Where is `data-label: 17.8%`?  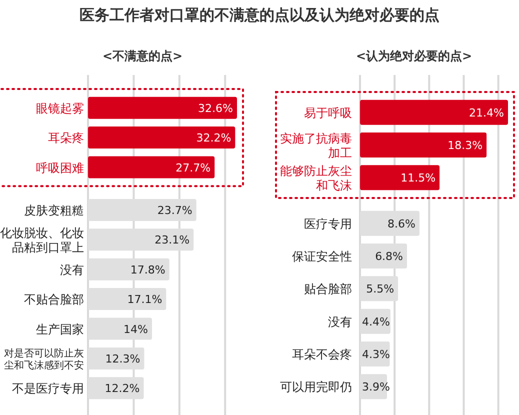 data-label: 17.8% is located at coordinates (148, 269).